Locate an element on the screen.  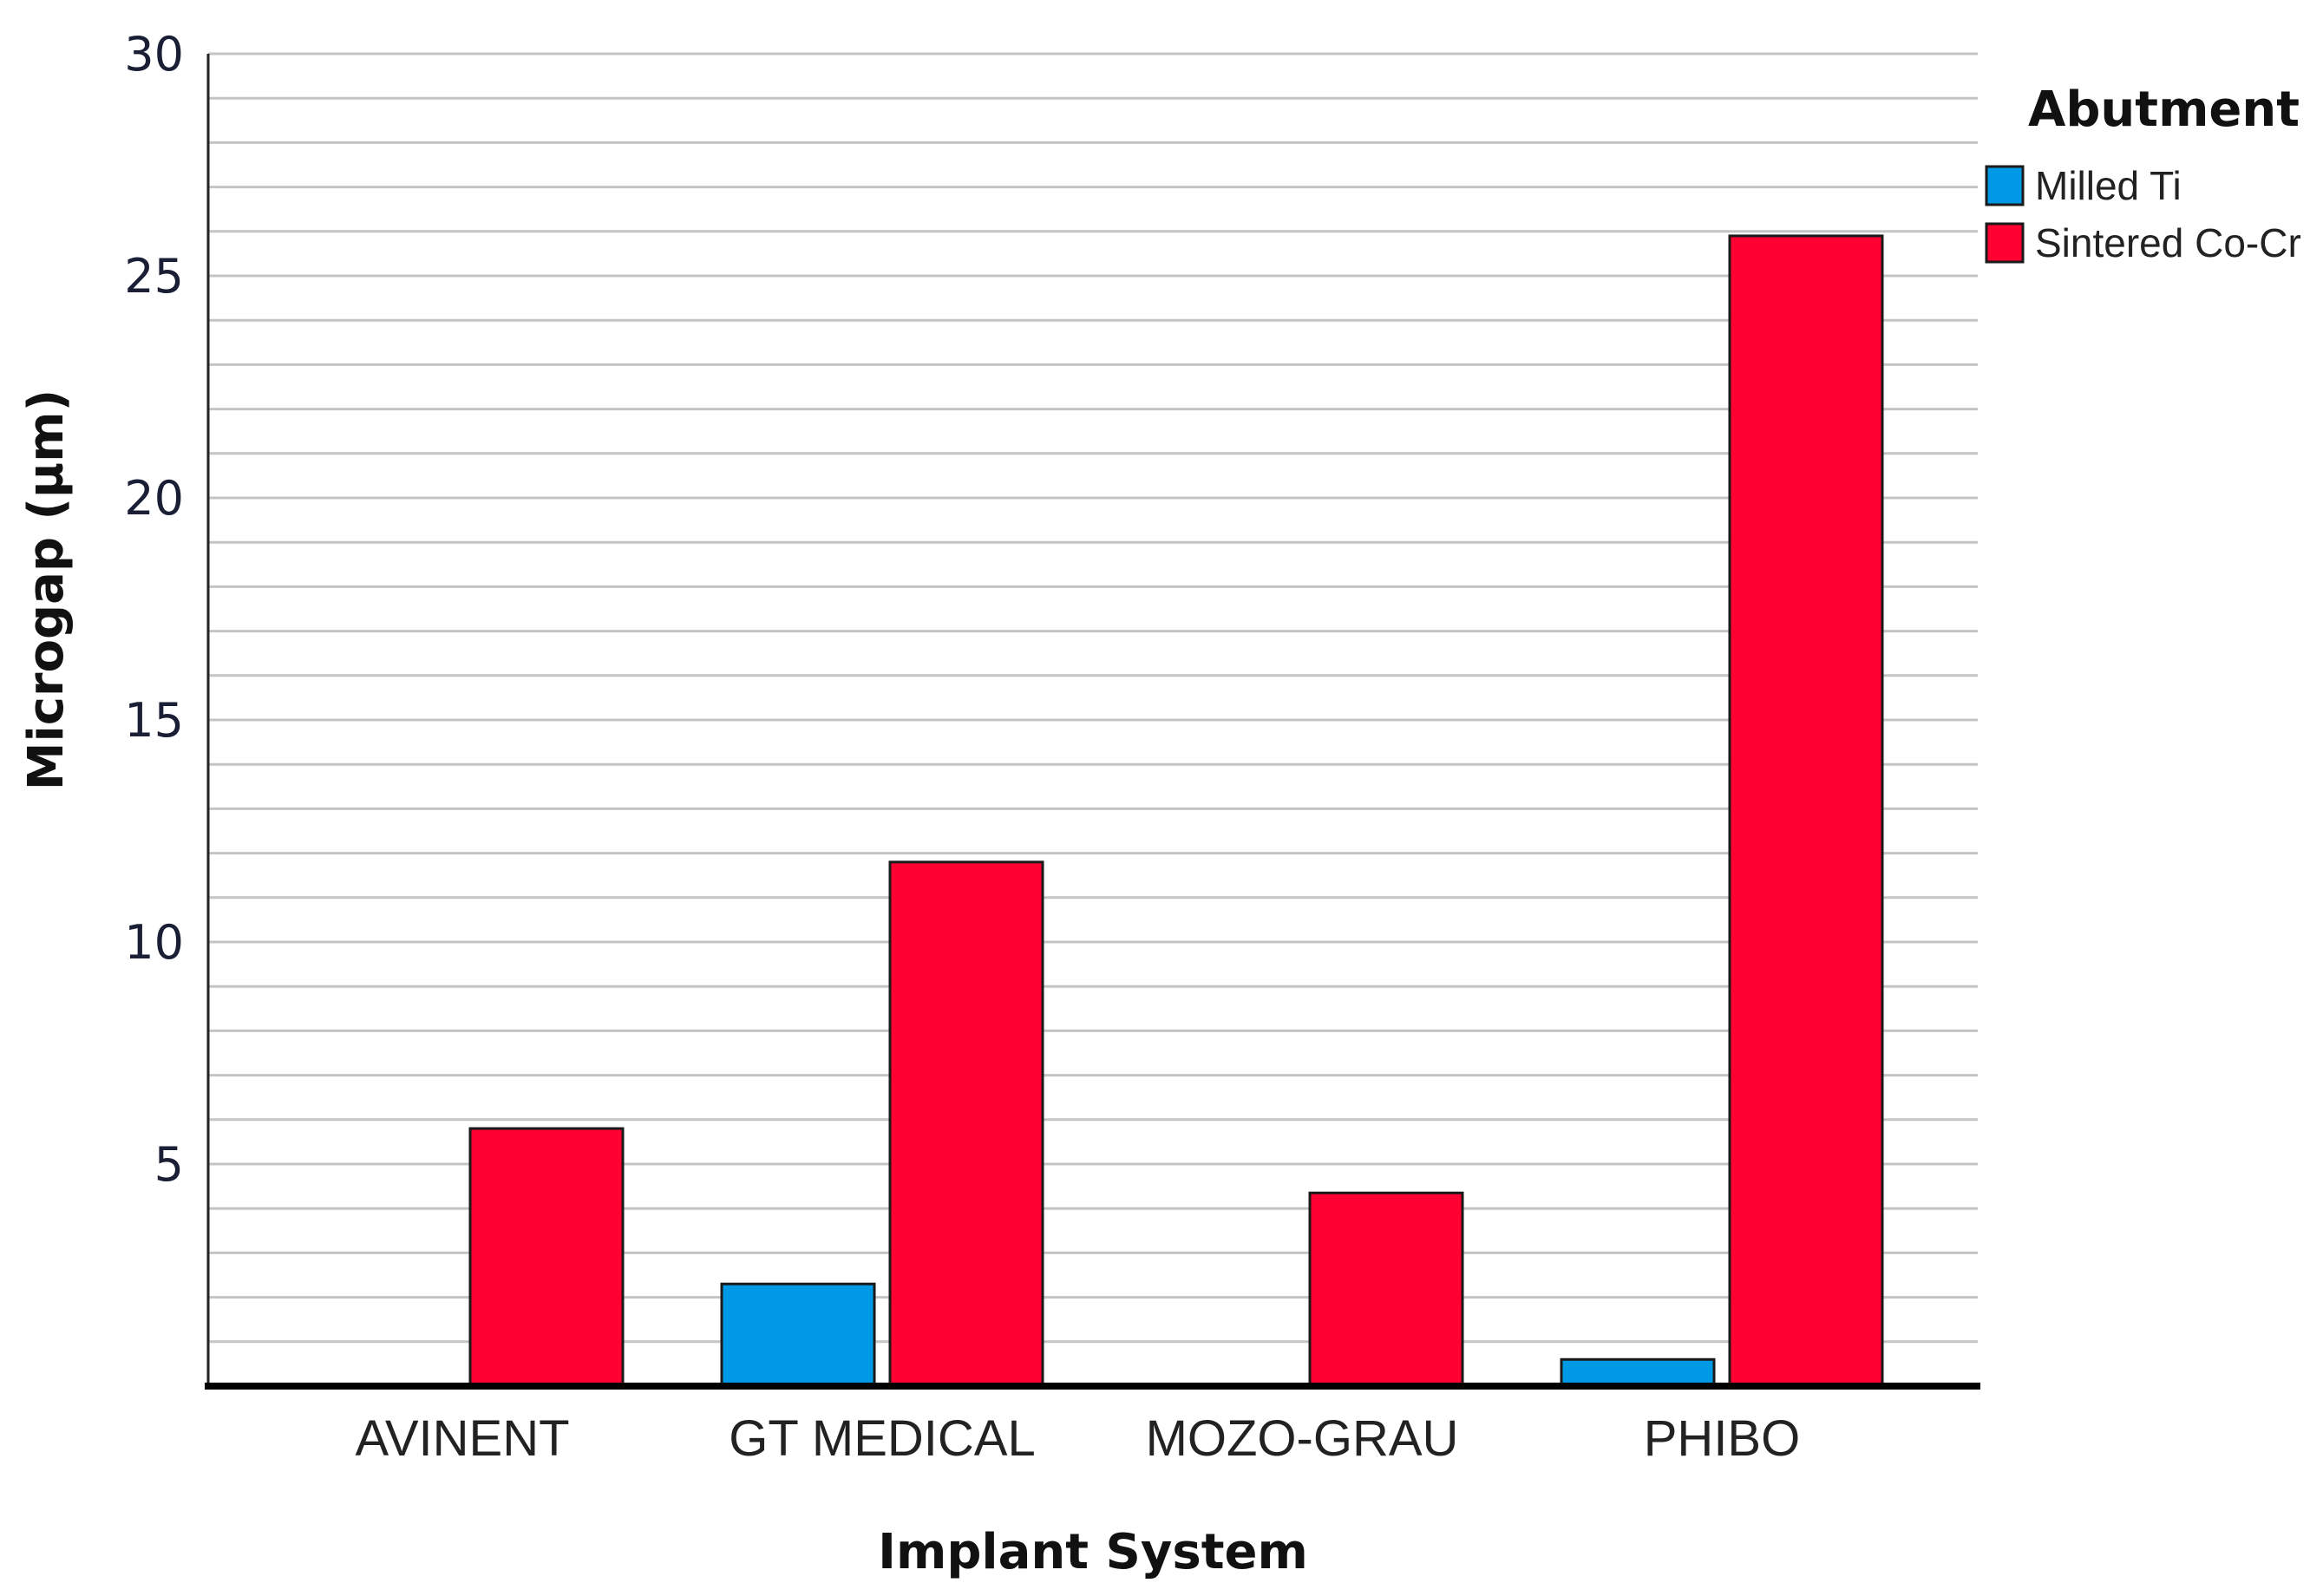
bar-milled-ti-phibo is located at coordinates (1638, 1372).